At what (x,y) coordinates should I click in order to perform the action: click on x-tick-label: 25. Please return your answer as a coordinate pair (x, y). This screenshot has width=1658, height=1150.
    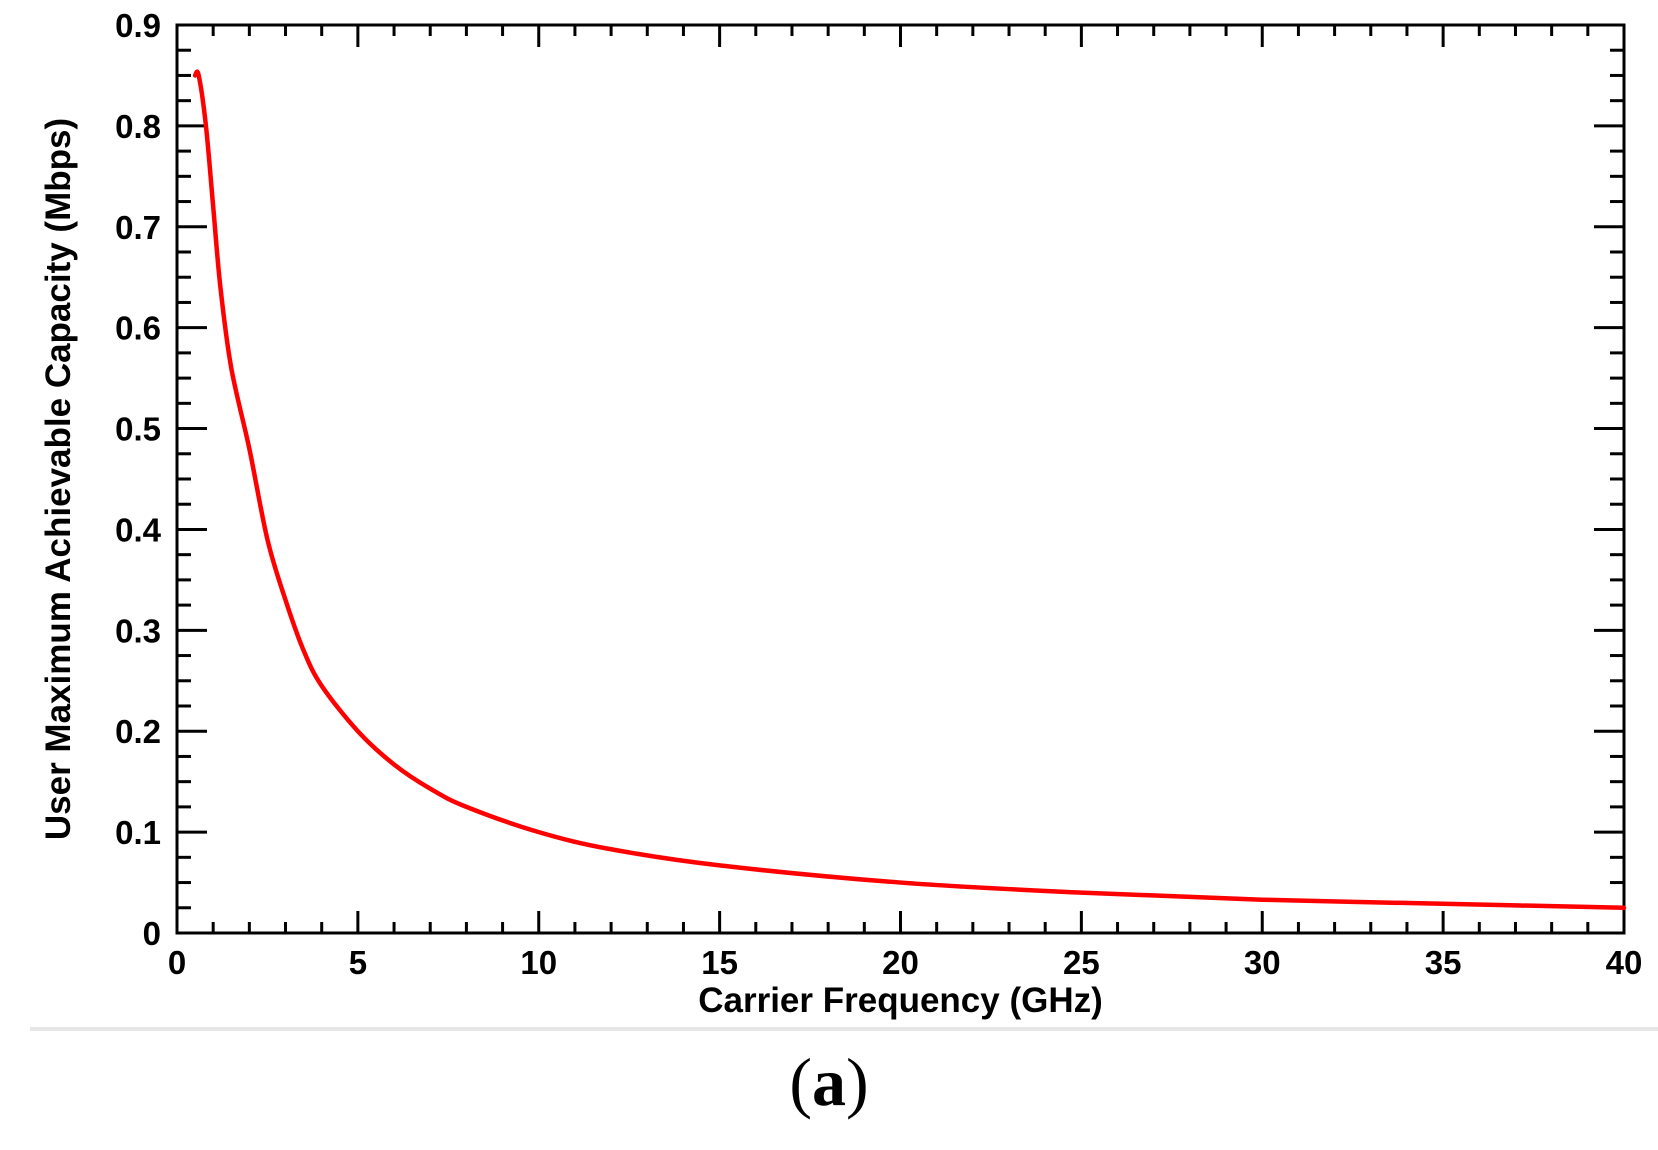
    Looking at the image, I should click on (1081, 962).